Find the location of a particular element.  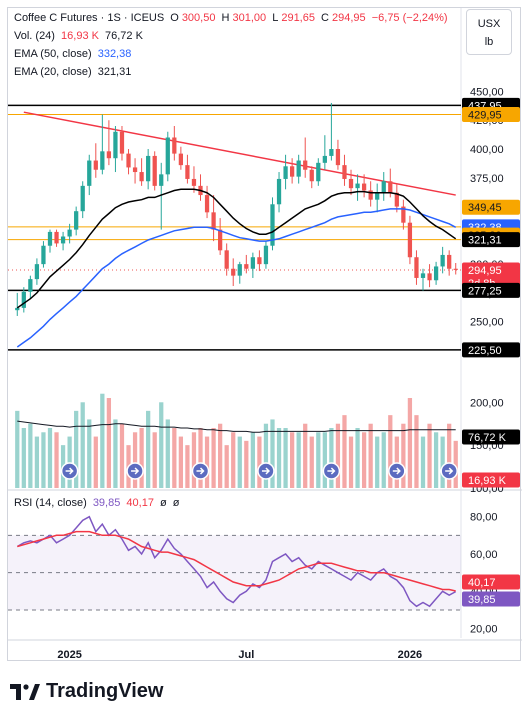

rsi-legend: RSI (14, close) 39,85 40,17 ø ø is located at coordinates (98, 503).